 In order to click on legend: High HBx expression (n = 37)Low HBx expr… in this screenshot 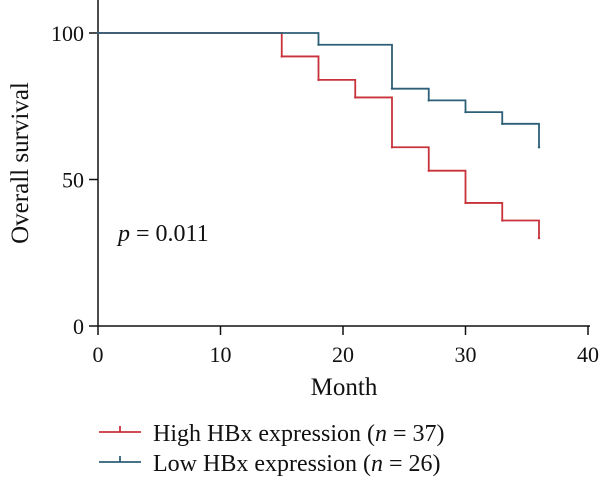, I will do `click(272, 449)`.